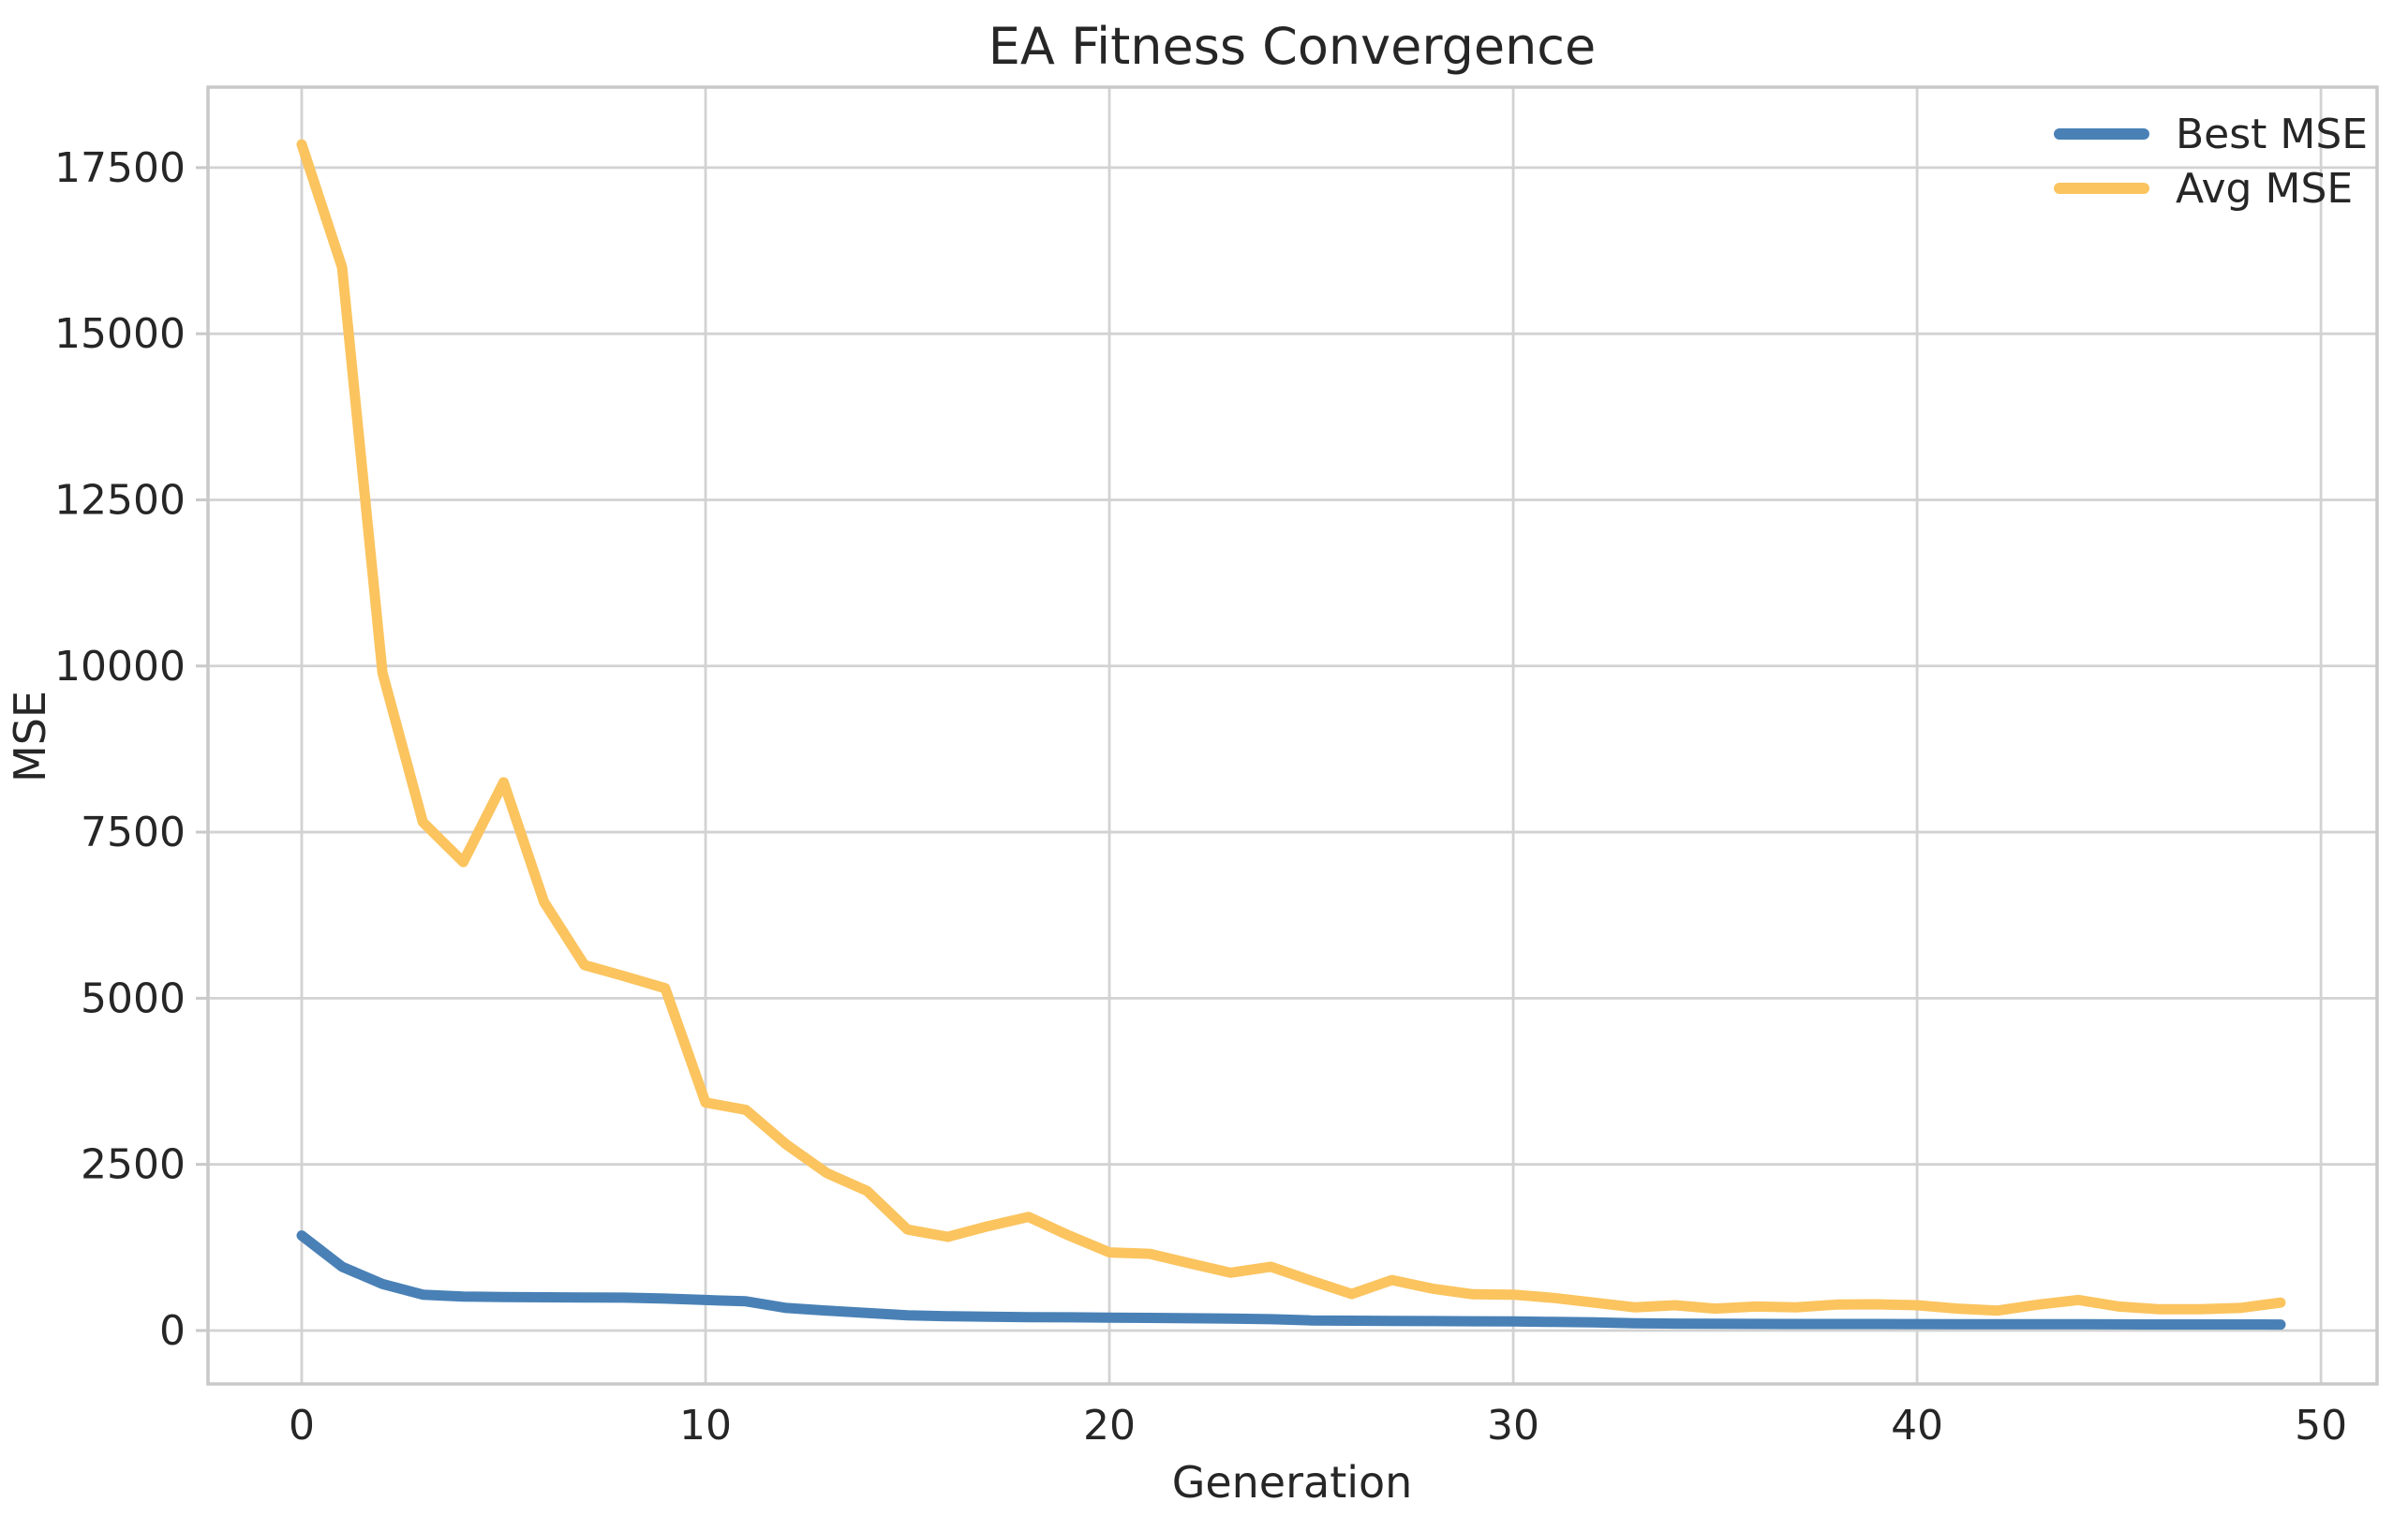  What do you see at coordinates (2264, 189) in the screenshot?
I see `legend-label: Avg MSE` at bounding box center [2264, 189].